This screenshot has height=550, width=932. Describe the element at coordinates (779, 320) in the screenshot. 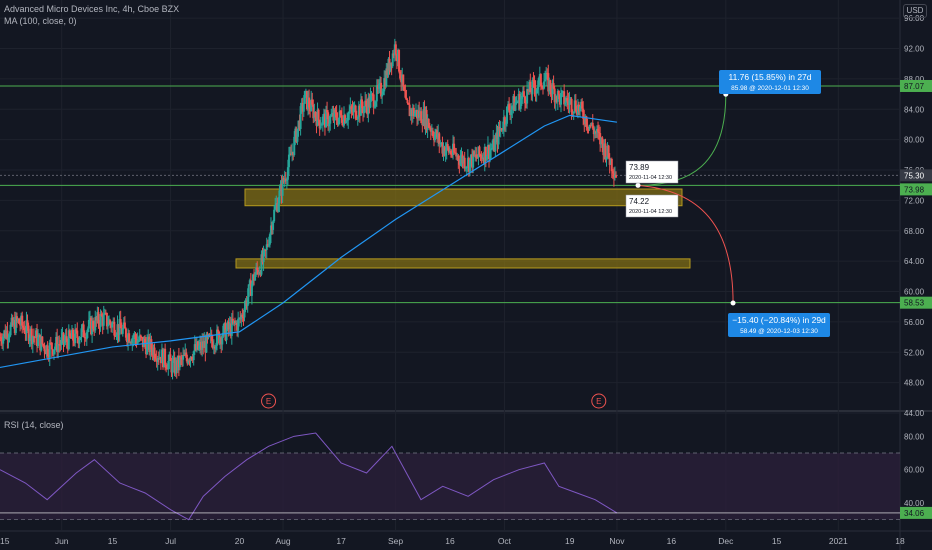

I see `projection-label: −15.40 (−20.84%) in 29d` at that location.